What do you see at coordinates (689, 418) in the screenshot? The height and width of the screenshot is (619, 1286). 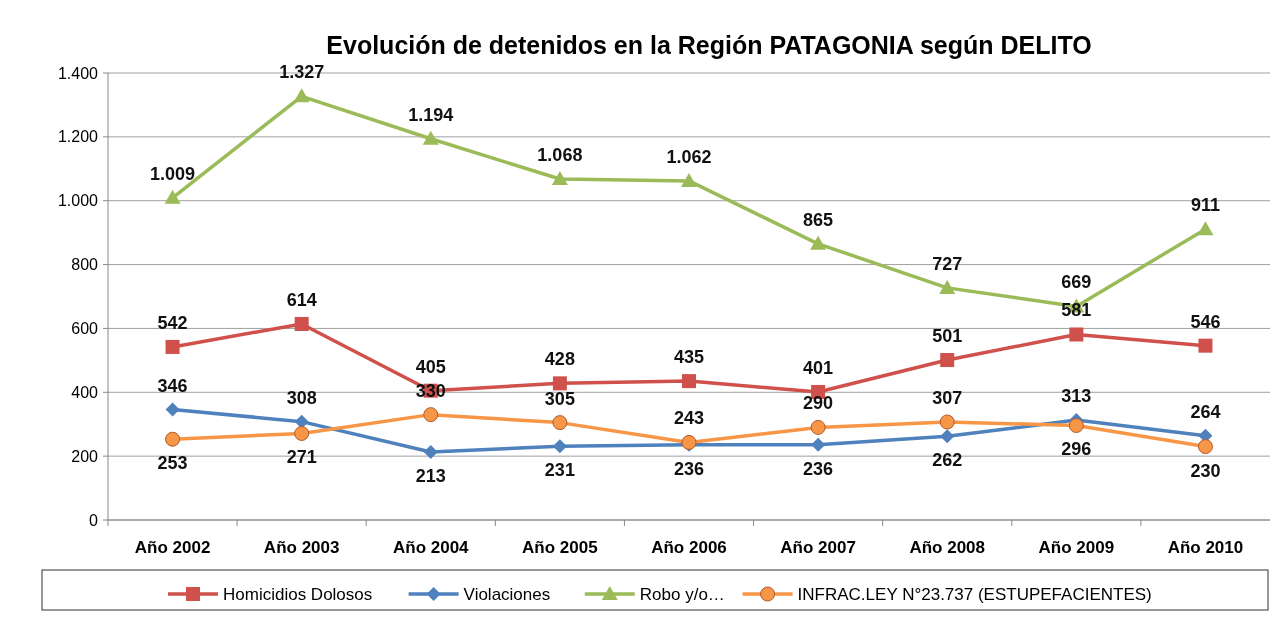 I see `data-label: 243` at bounding box center [689, 418].